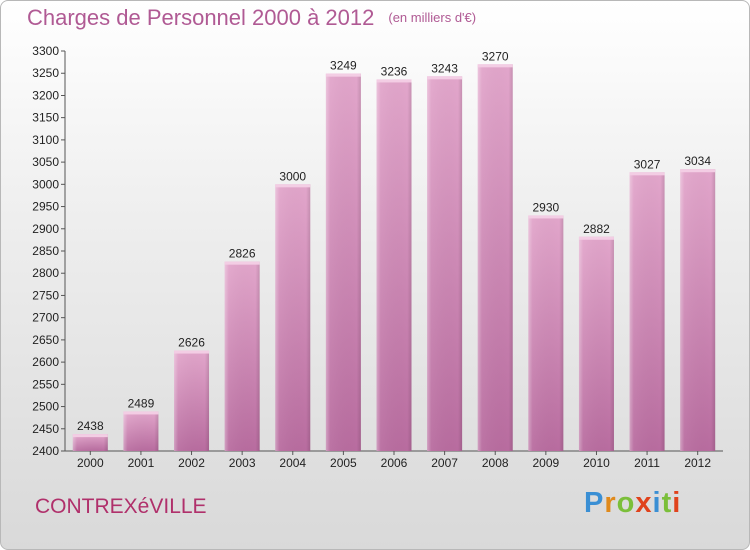  What do you see at coordinates (45, 207) in the screenshot?
I see `y-tick-label: 2950` at bounding box center [45, 207].